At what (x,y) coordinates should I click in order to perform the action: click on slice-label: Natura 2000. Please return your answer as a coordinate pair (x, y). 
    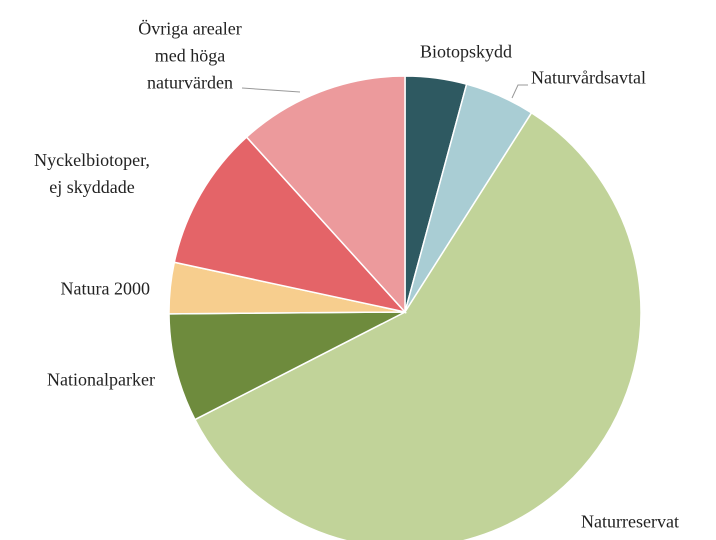
    Looking at the image, I should click on (105, 288).